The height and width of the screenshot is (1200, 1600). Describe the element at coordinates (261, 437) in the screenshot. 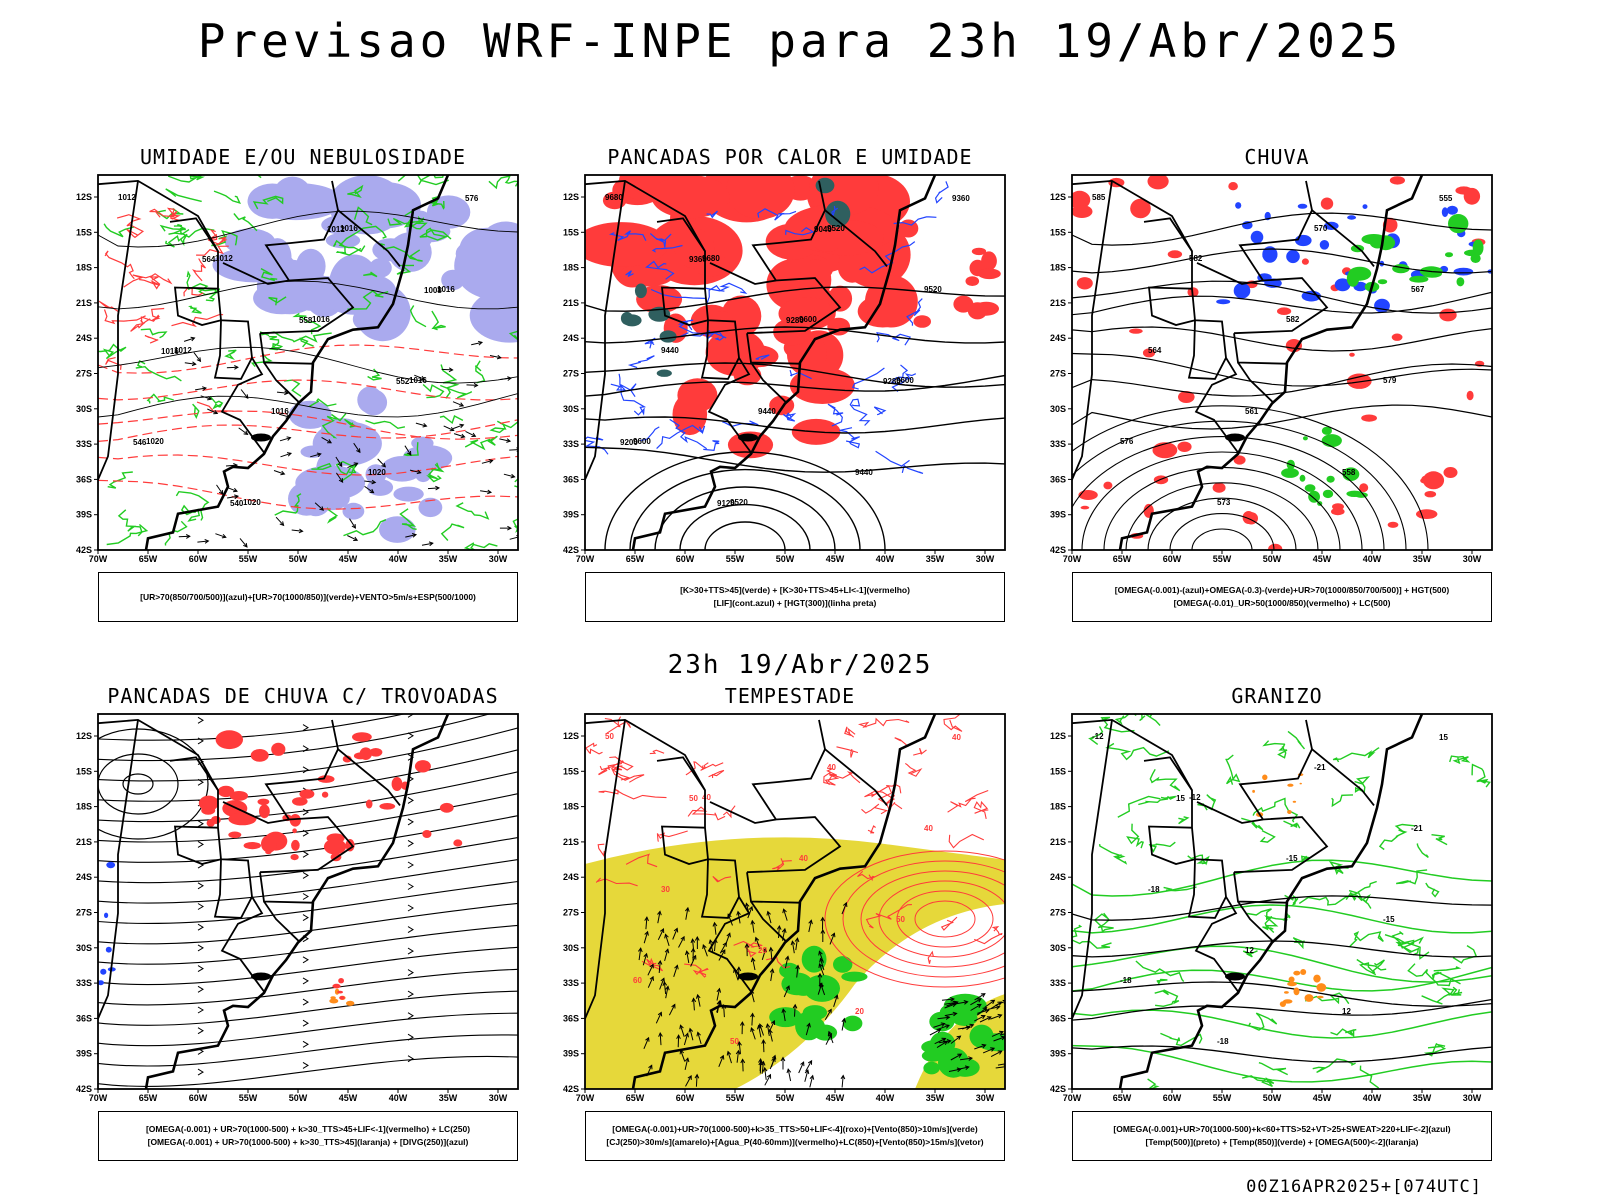

I see `lagoon` at that location.